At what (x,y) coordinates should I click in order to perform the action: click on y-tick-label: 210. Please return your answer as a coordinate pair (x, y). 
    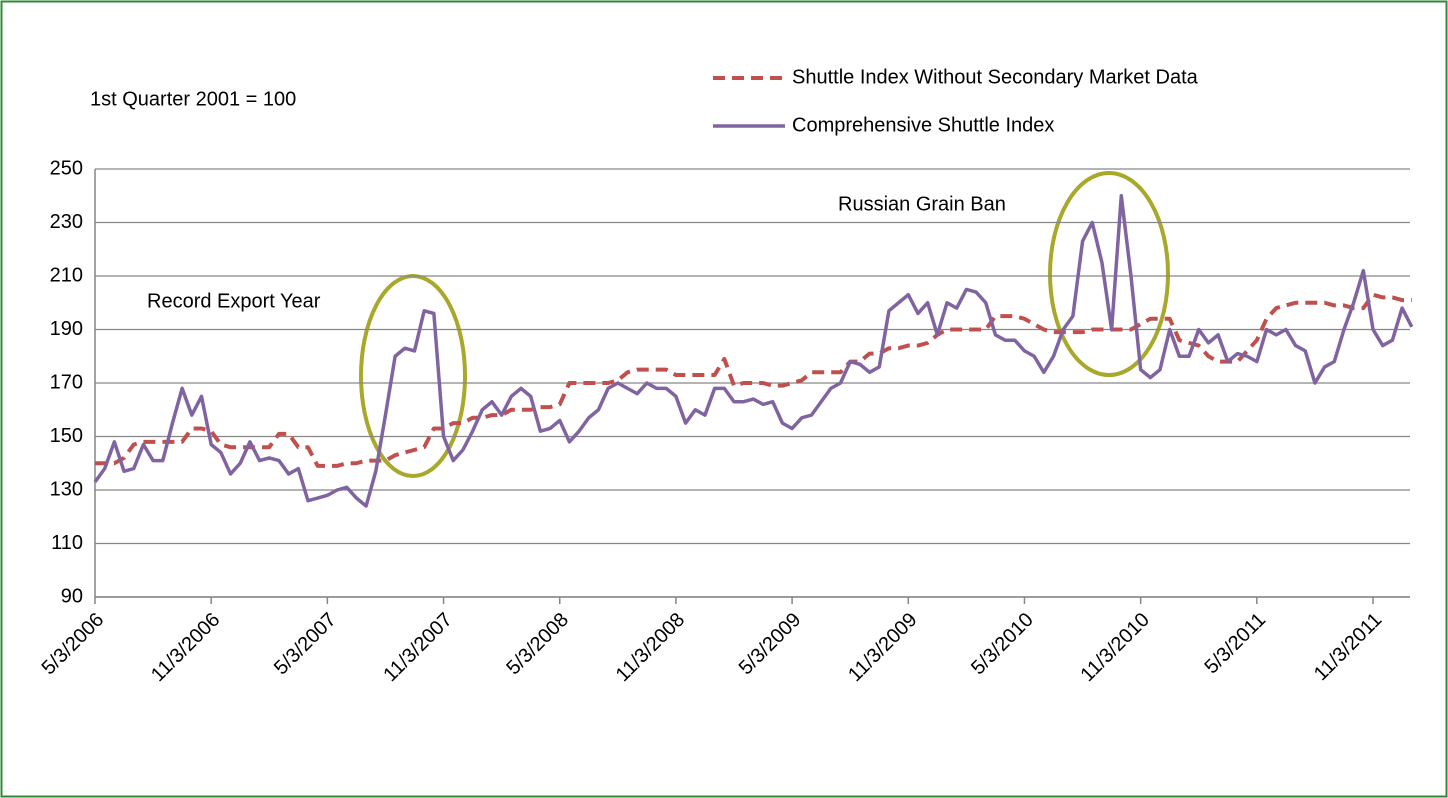
    Looking at the image, I should click on (66, 275).